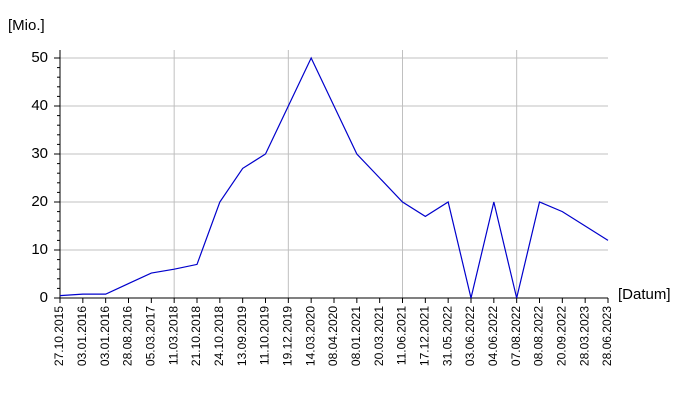 The image size is (700, 400). I want to click on y-tick-label: 0, so click(44, 297).